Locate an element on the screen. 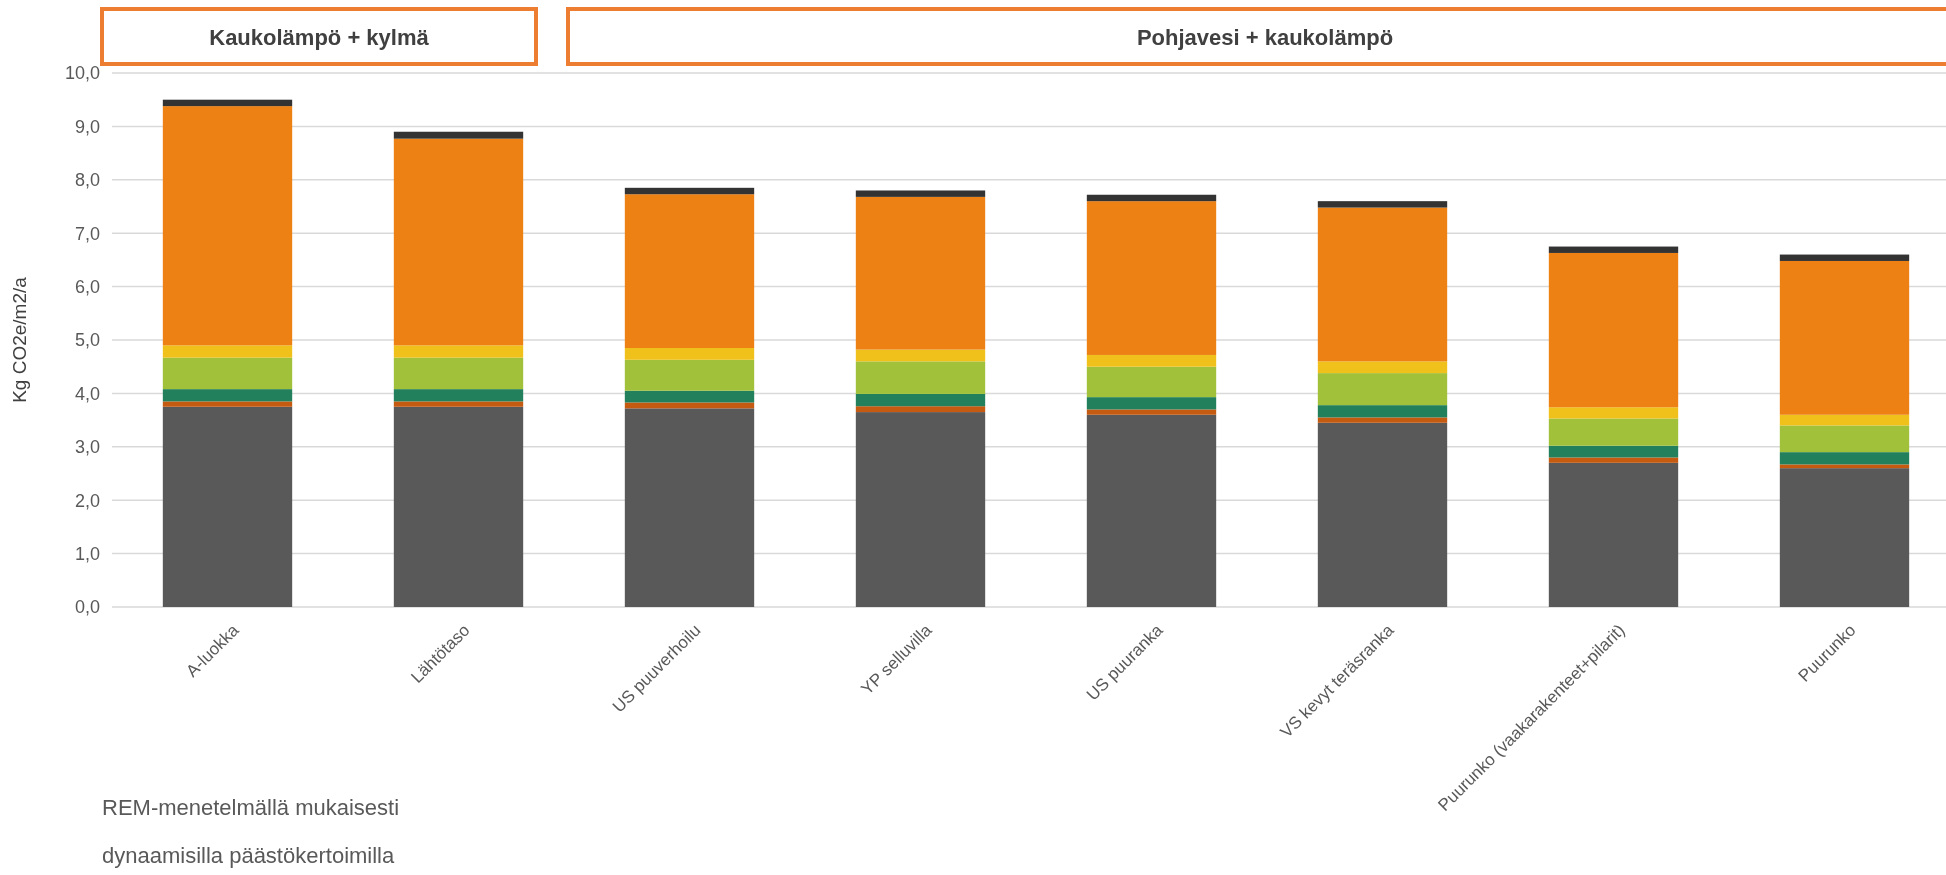 Image resolution: width=1946 pixels, height=875 pixels. y-axis-title: Kg CO2e/m2/a is located at coordinates (19, 339).